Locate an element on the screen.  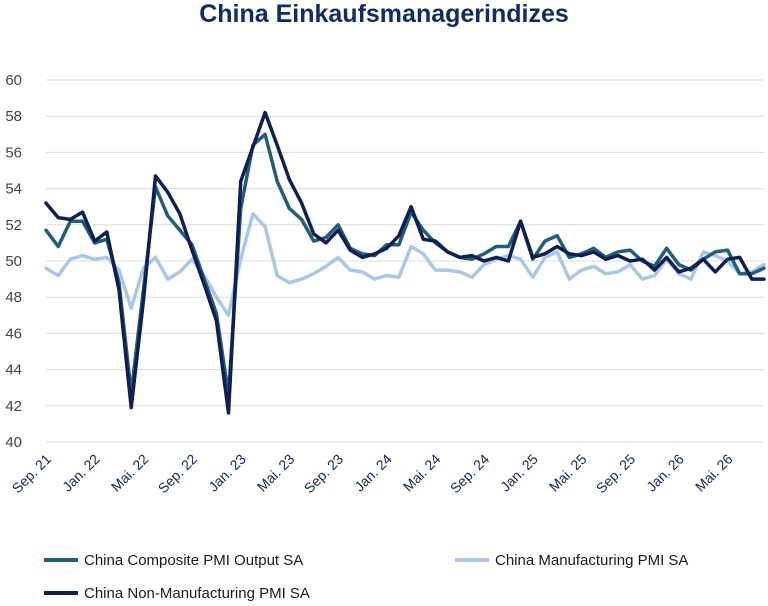
legend-item-composite: China Composite PMI Output SA is located at coordinates (173, 560).